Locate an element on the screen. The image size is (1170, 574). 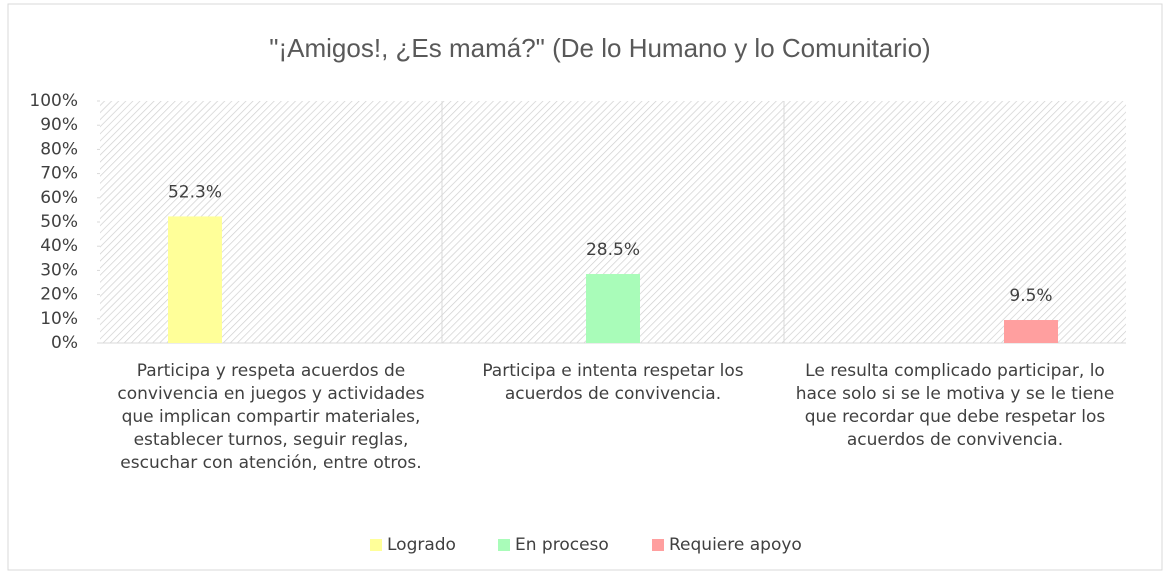
y-tick-label: 50% is located at coordinates (59, 222).